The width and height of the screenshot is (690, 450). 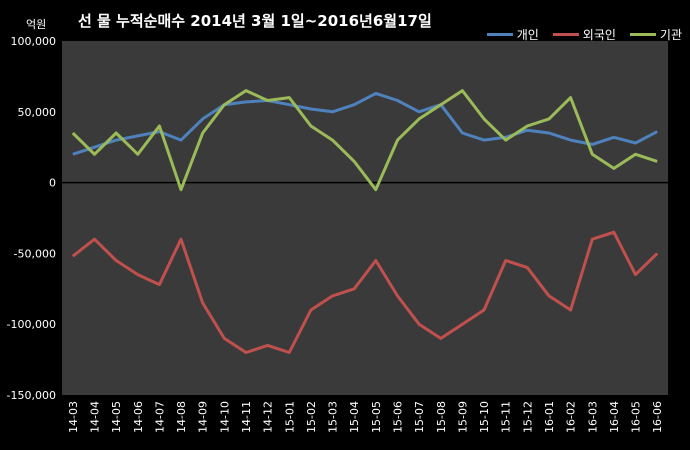 I want to click on legend-swatch-institution, so click(x=642, y=34).